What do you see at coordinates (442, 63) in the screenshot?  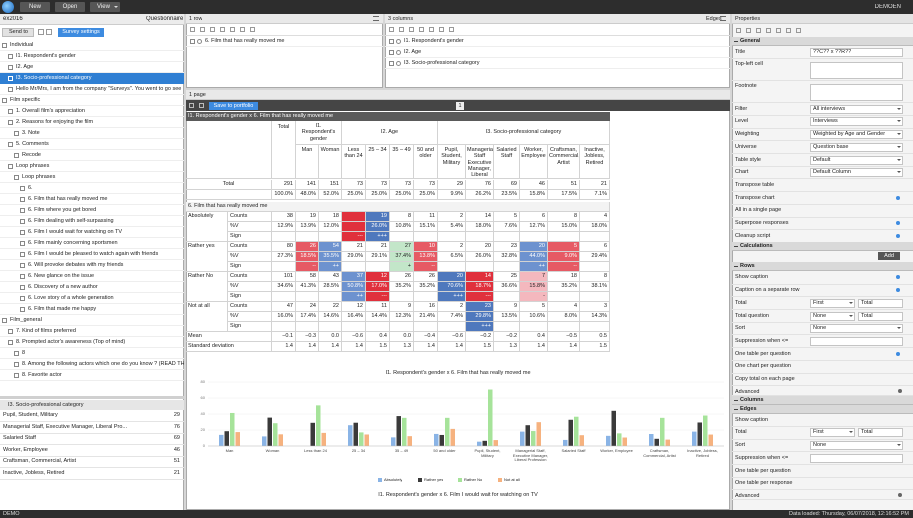 I see `dimension-item: I3. Socio-professional category` at bounding box center [442, 63].